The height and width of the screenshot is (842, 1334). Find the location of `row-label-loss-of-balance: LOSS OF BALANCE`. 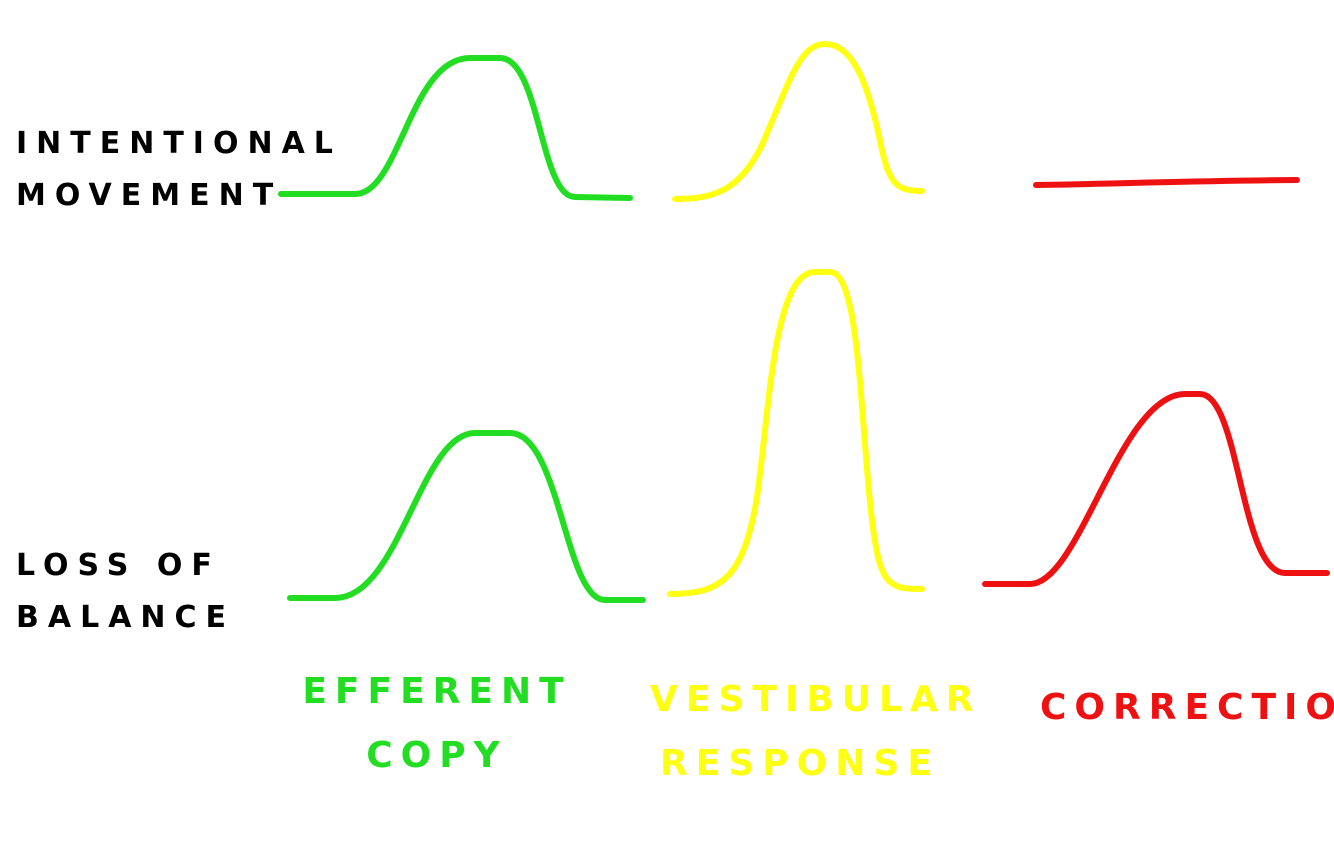

row-label-loss-of-balance: LOSS OF BALANCE is located at coordinates (125, 592).